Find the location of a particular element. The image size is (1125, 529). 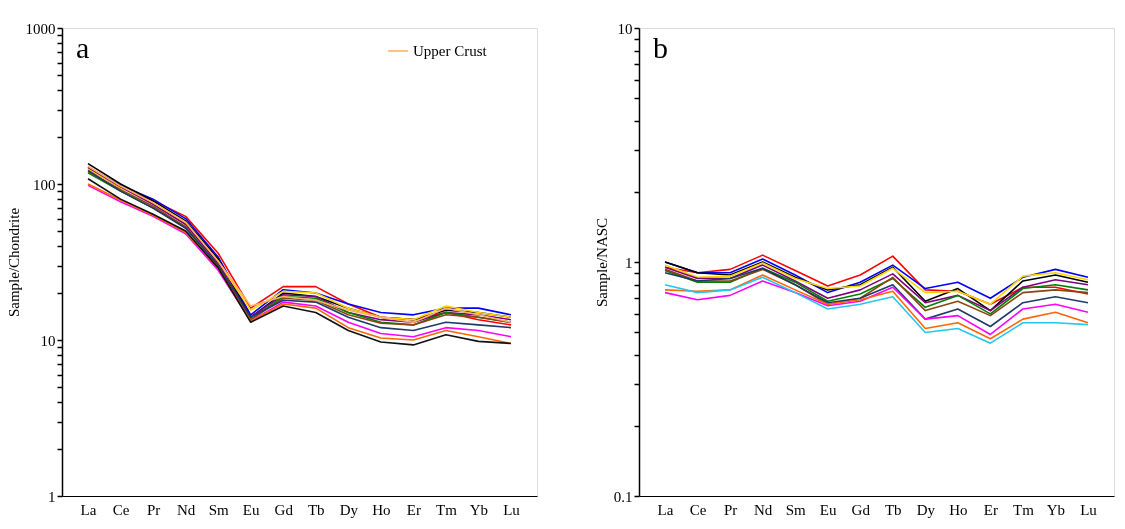

y-tick-label: 1000 is located at coordinates (40, 28).